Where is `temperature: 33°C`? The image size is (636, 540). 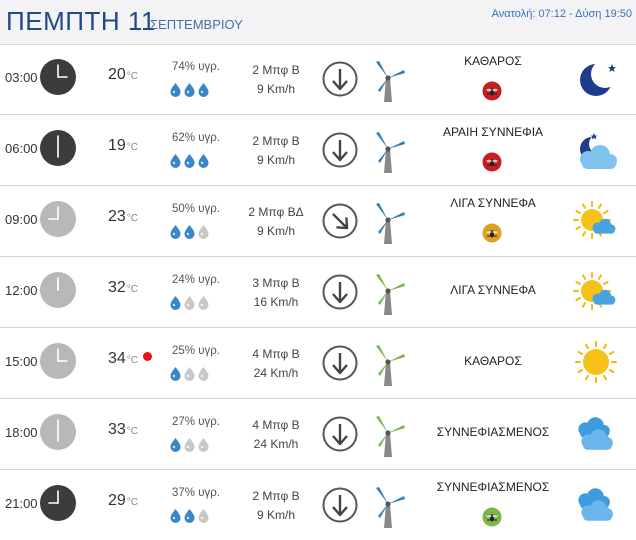
temperature: 33°C is located at coordinates (123, 430).